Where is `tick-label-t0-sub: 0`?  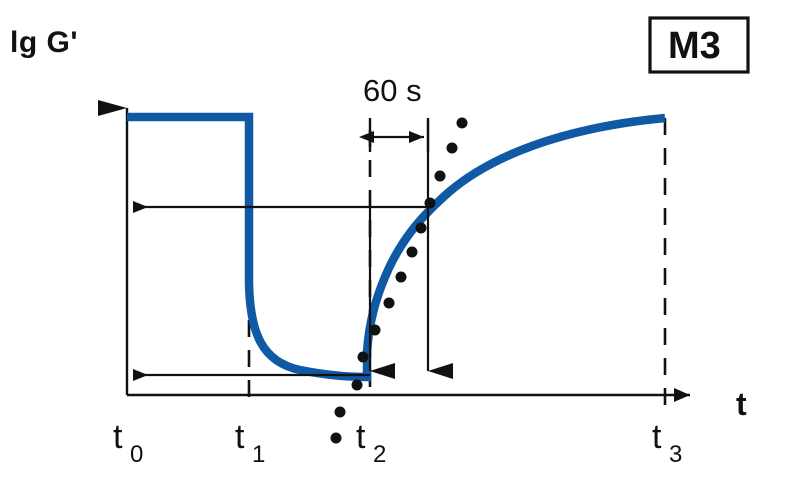 tick-label-t0-sub: 0 is located at coordinates (136, 454).